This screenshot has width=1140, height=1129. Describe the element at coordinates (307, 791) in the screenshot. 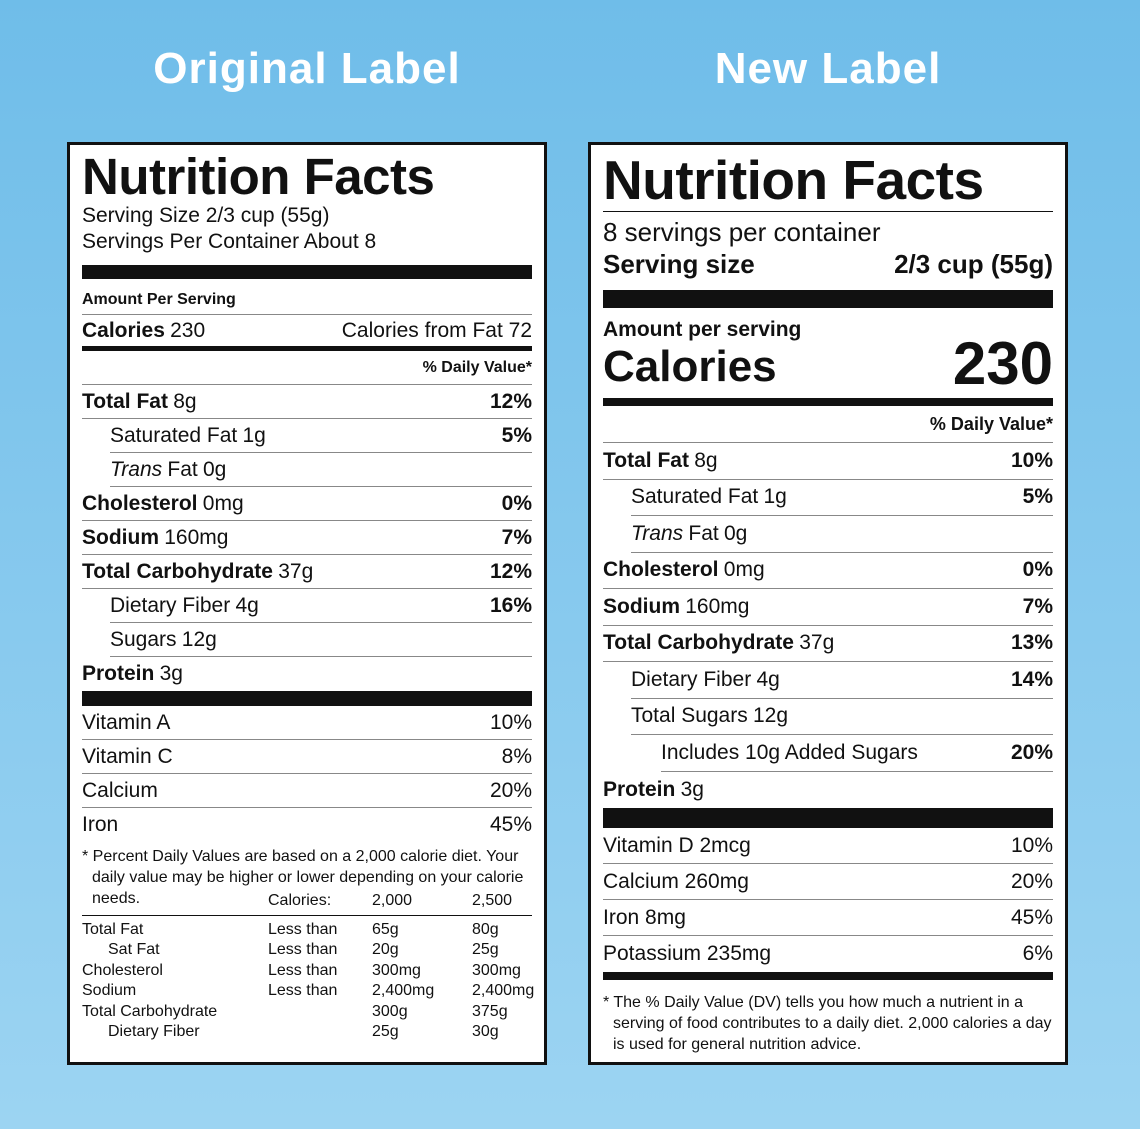

I see `vitamin-row: Calcium 20%` at that location.